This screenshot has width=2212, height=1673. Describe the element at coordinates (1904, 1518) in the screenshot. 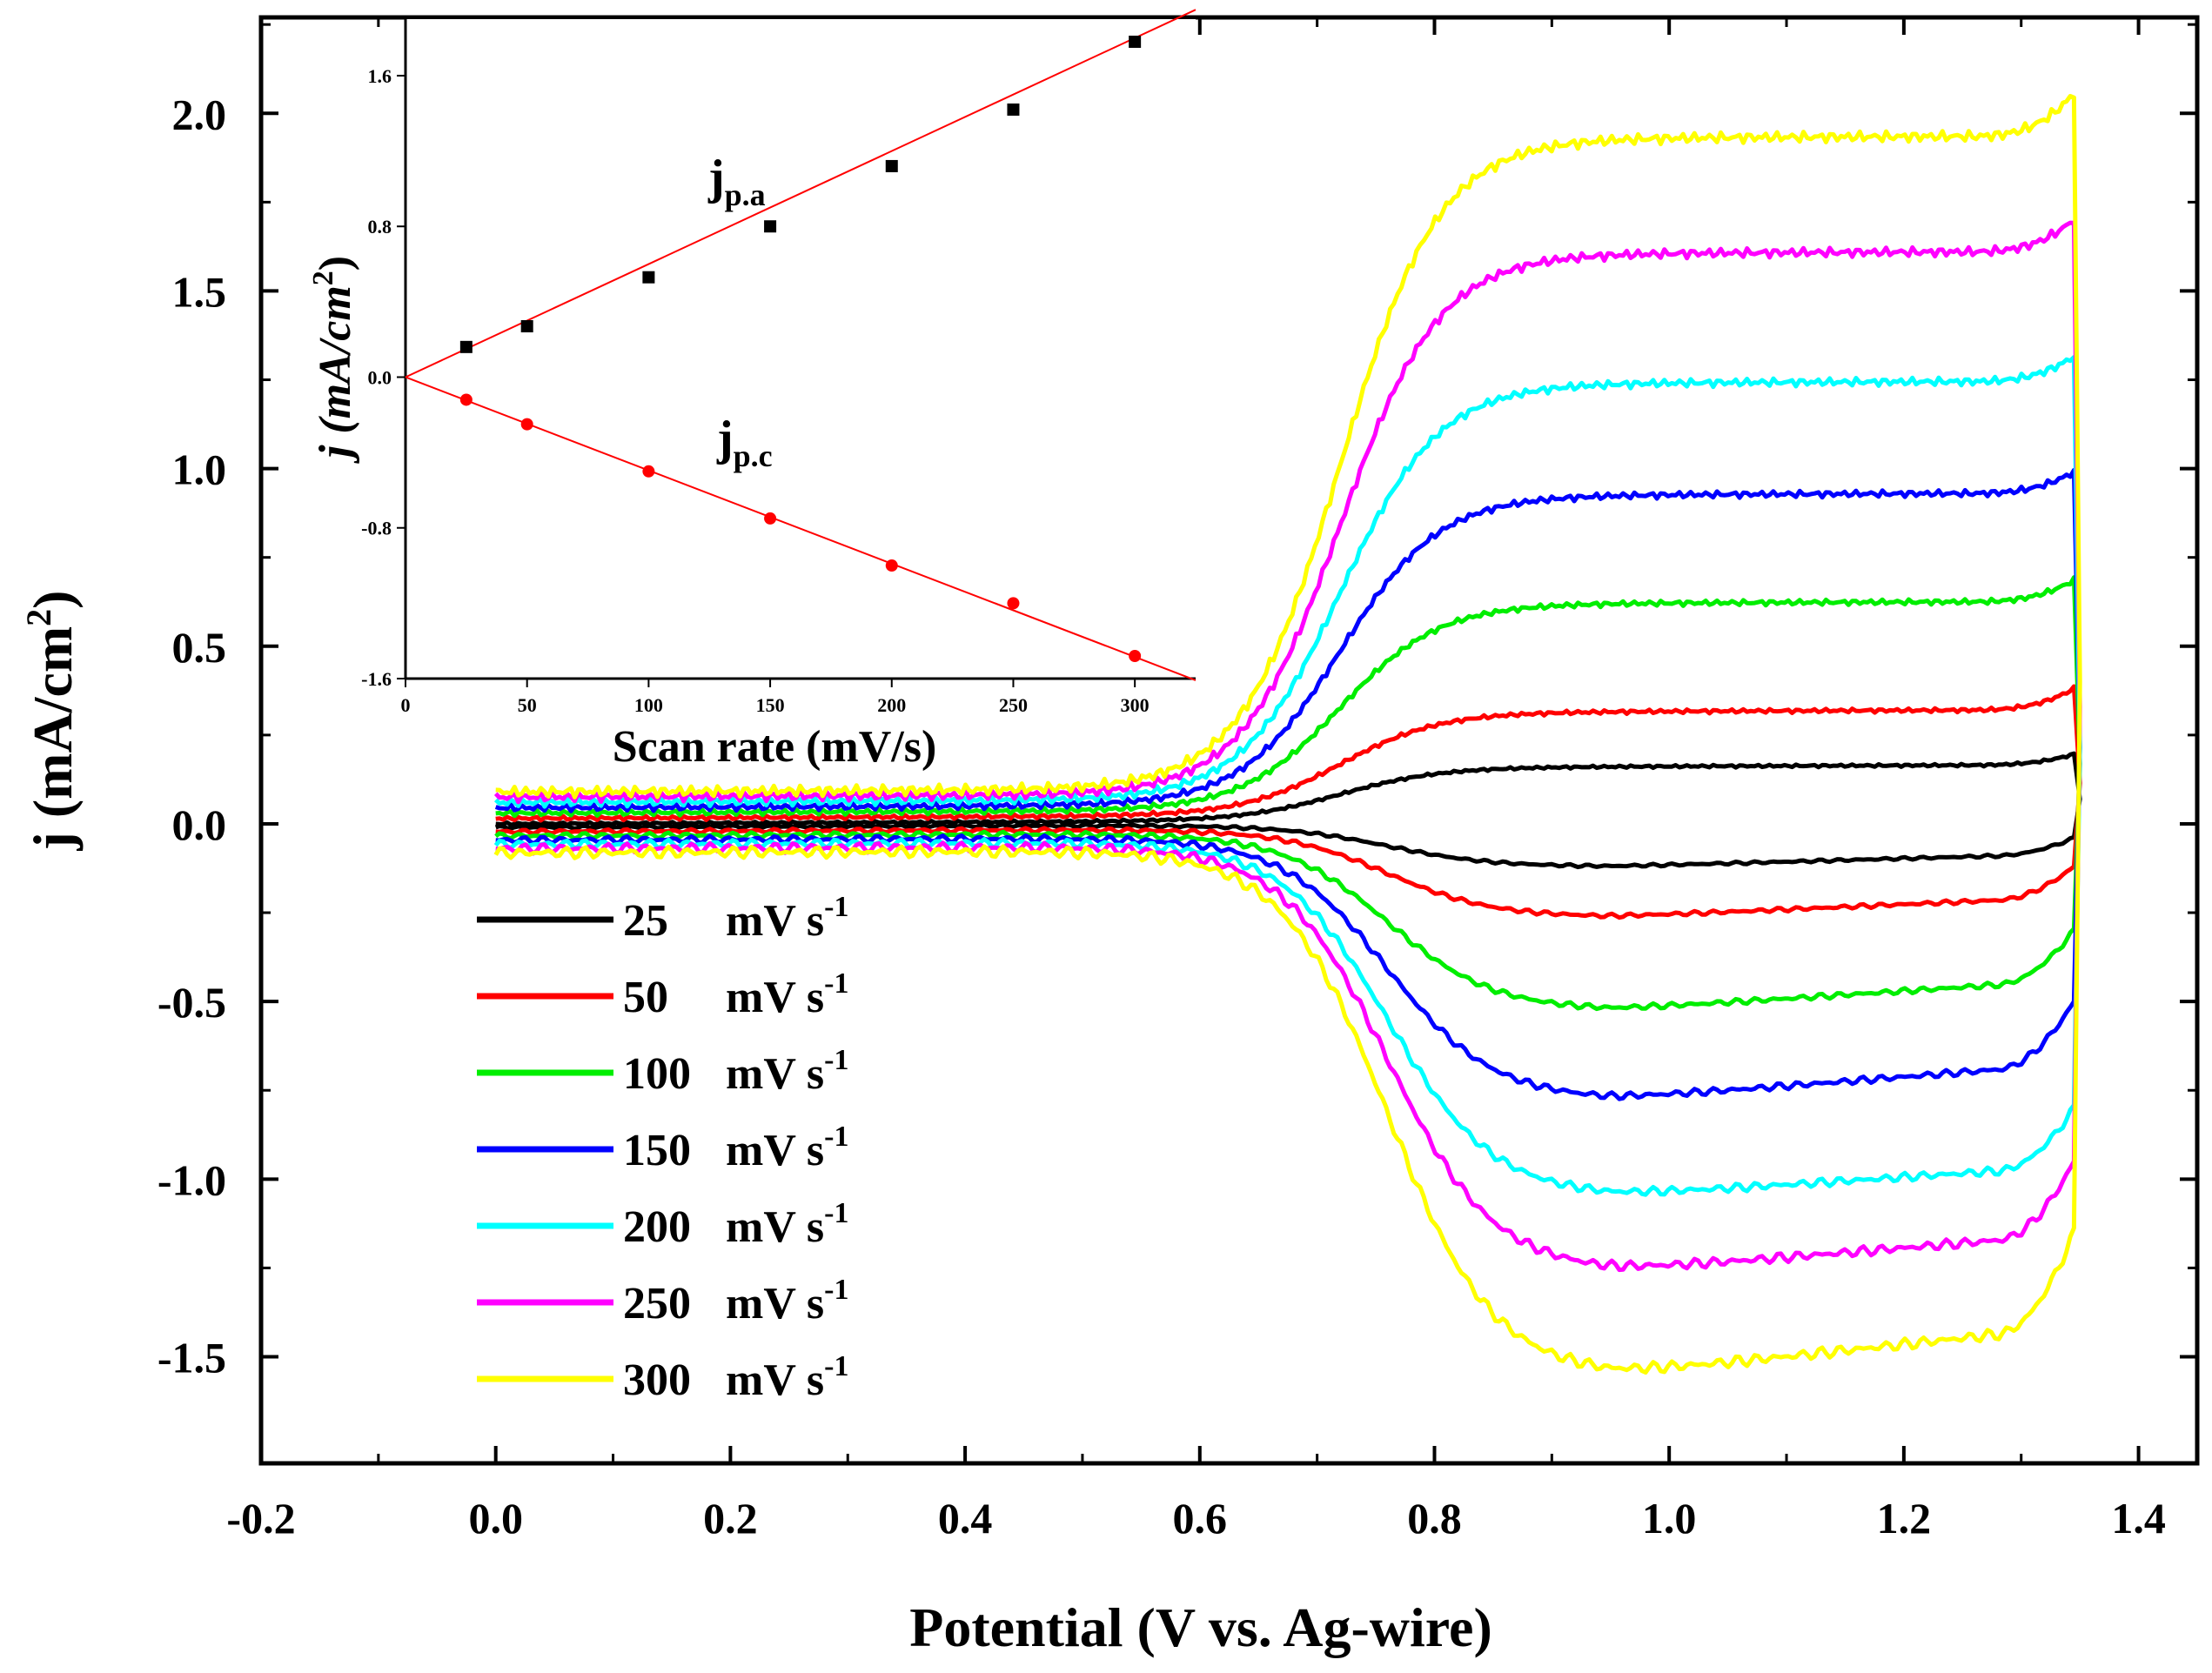

I see `x-tick-label: 1.2` at that location.